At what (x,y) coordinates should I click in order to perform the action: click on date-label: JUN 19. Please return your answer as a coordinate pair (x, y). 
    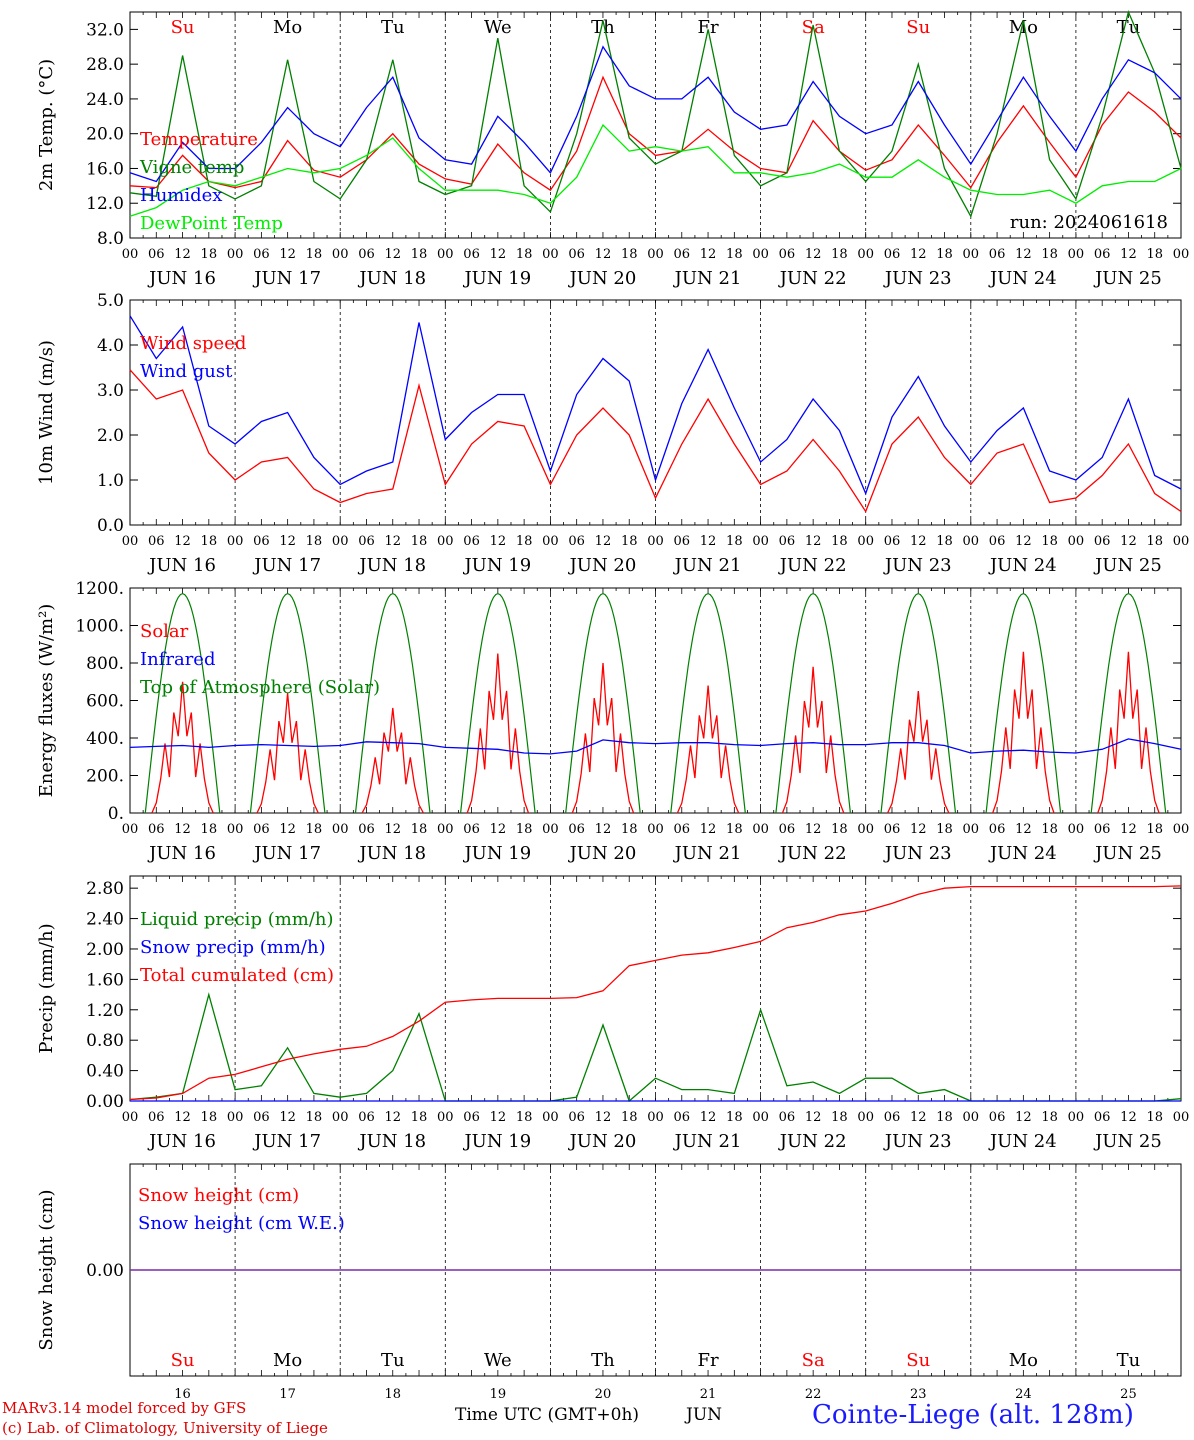
    Looking at the image, I should click on (496, 1141).